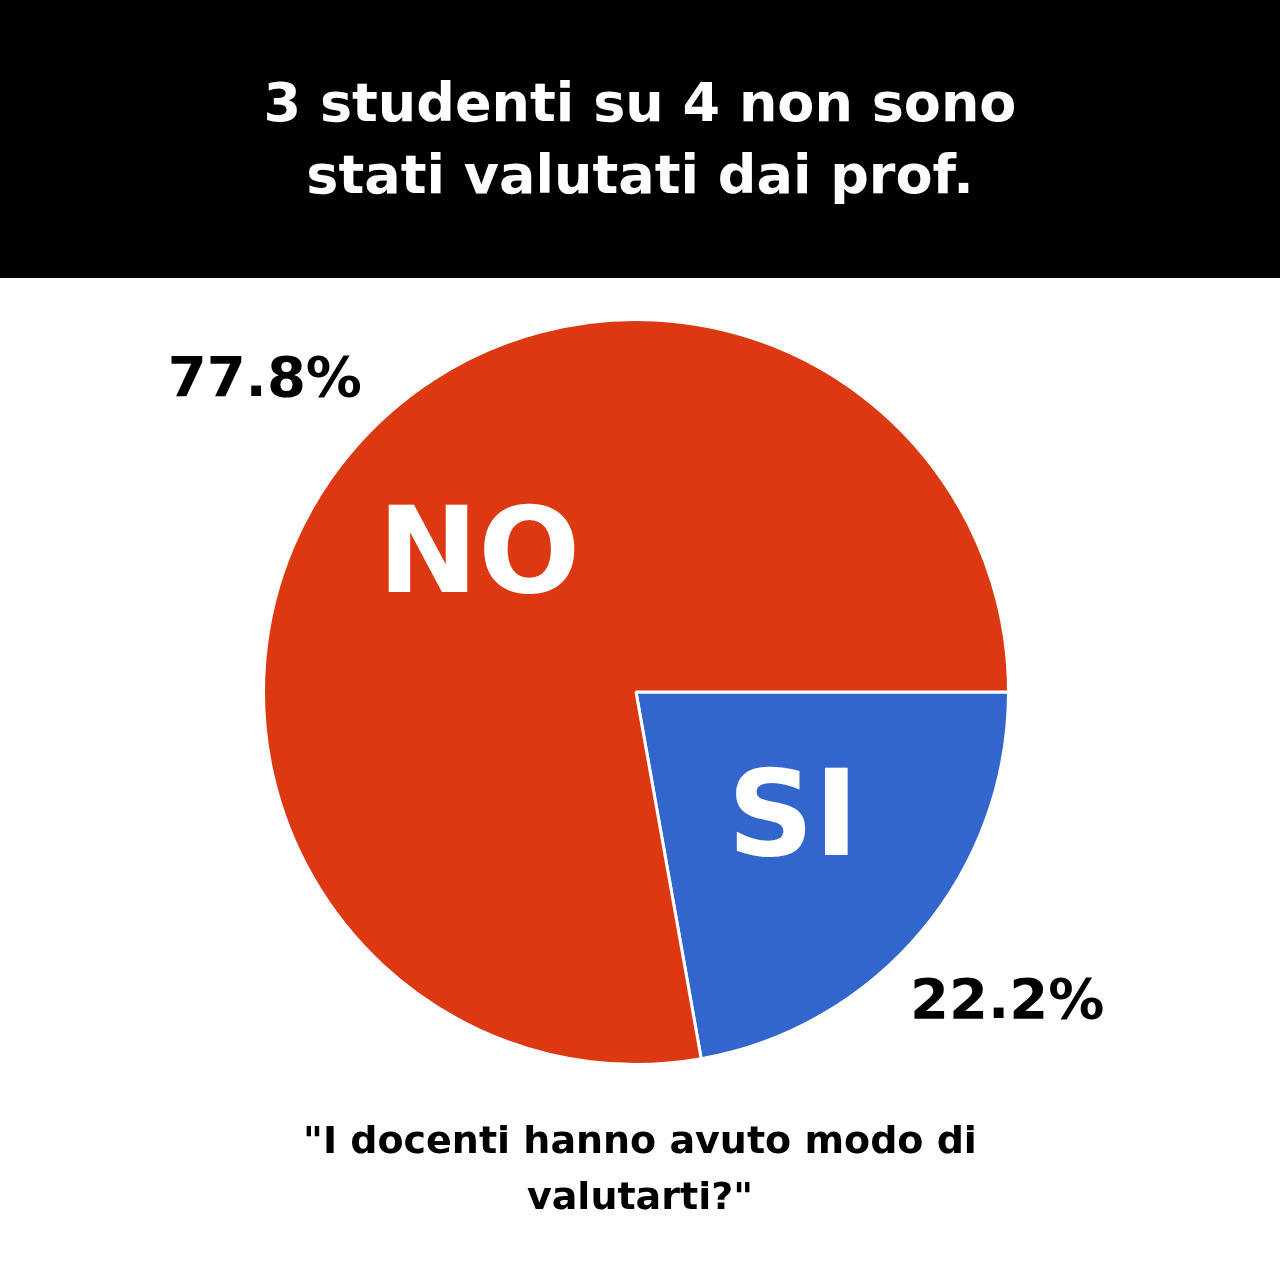  Describe the element at coordinates (793, 813) in the screenshot. I see `slice-label: SI` at that location.